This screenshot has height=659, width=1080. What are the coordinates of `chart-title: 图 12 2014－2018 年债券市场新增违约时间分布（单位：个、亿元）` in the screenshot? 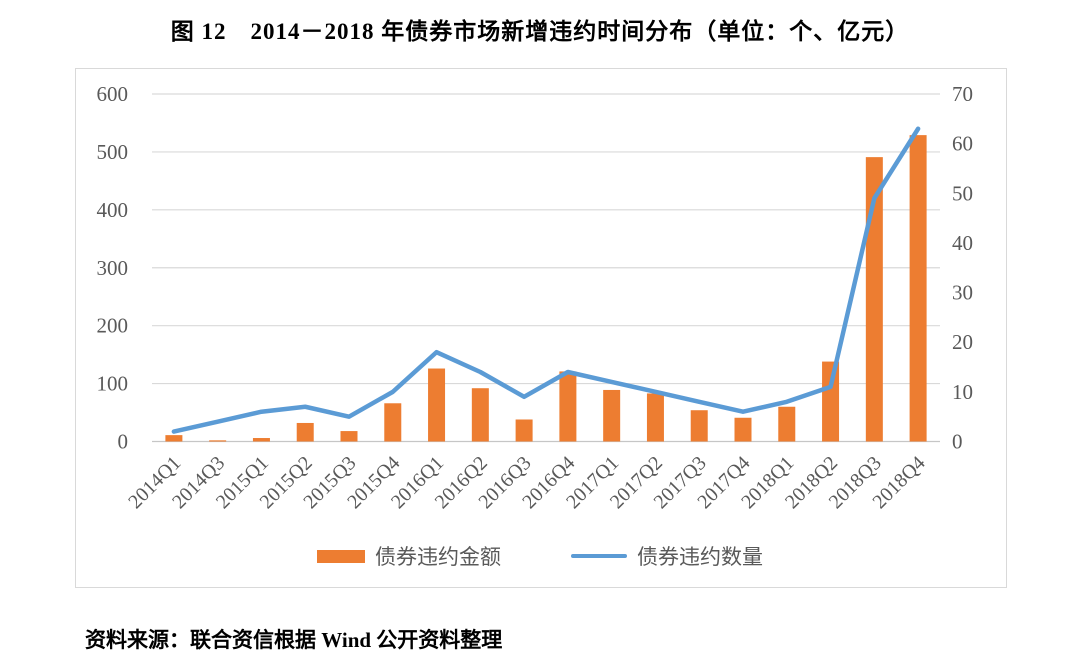 It's located at (540, 31).